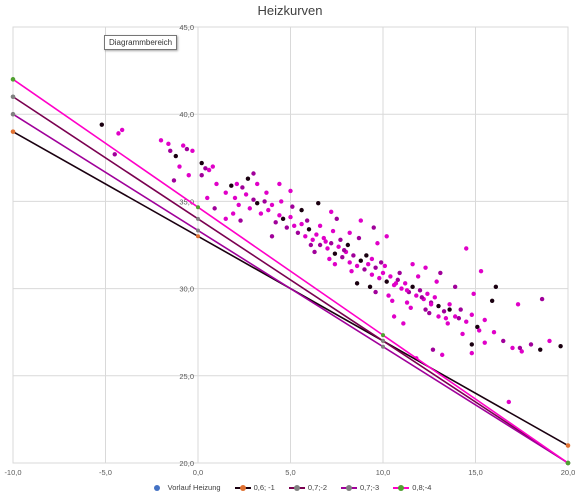 The image size is (580, 500). Describe the element at coordinates (254, 487) in the screenshot. I see `legend-item-series-1: 0,6; -1` at that location.